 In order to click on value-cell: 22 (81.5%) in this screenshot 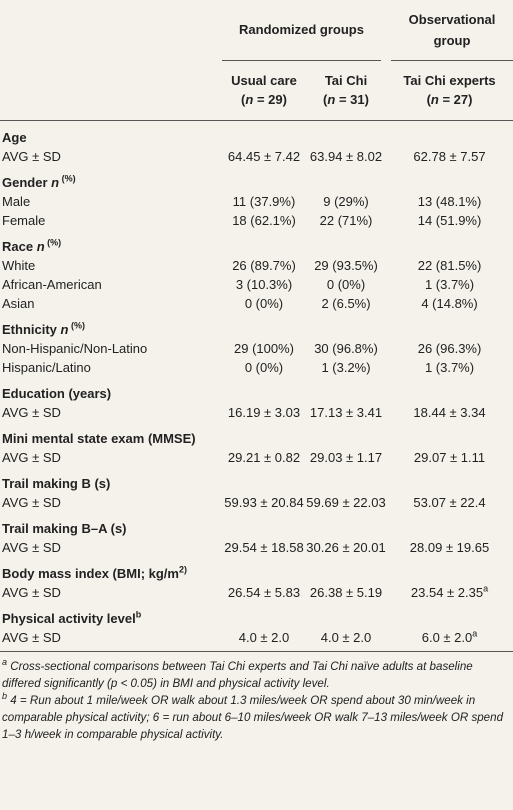, I will do `click(449, 265)`.